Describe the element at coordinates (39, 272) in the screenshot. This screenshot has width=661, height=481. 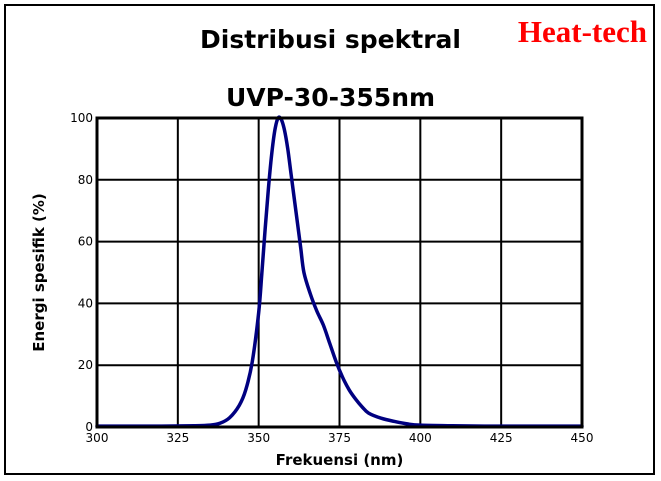
I see `y-axis-label: Energi spesifik (%)` at that location.